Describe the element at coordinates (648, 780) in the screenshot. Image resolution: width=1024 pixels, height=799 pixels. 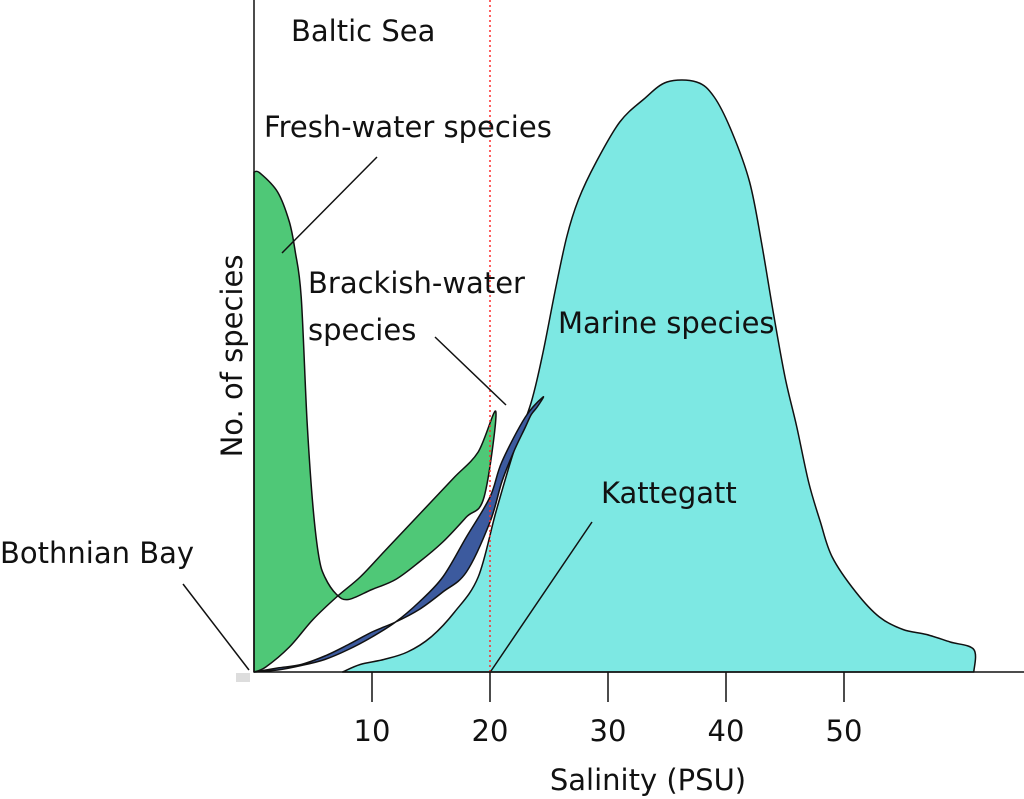
I see `x-axis-label: Salinity (PSU)` at that location.